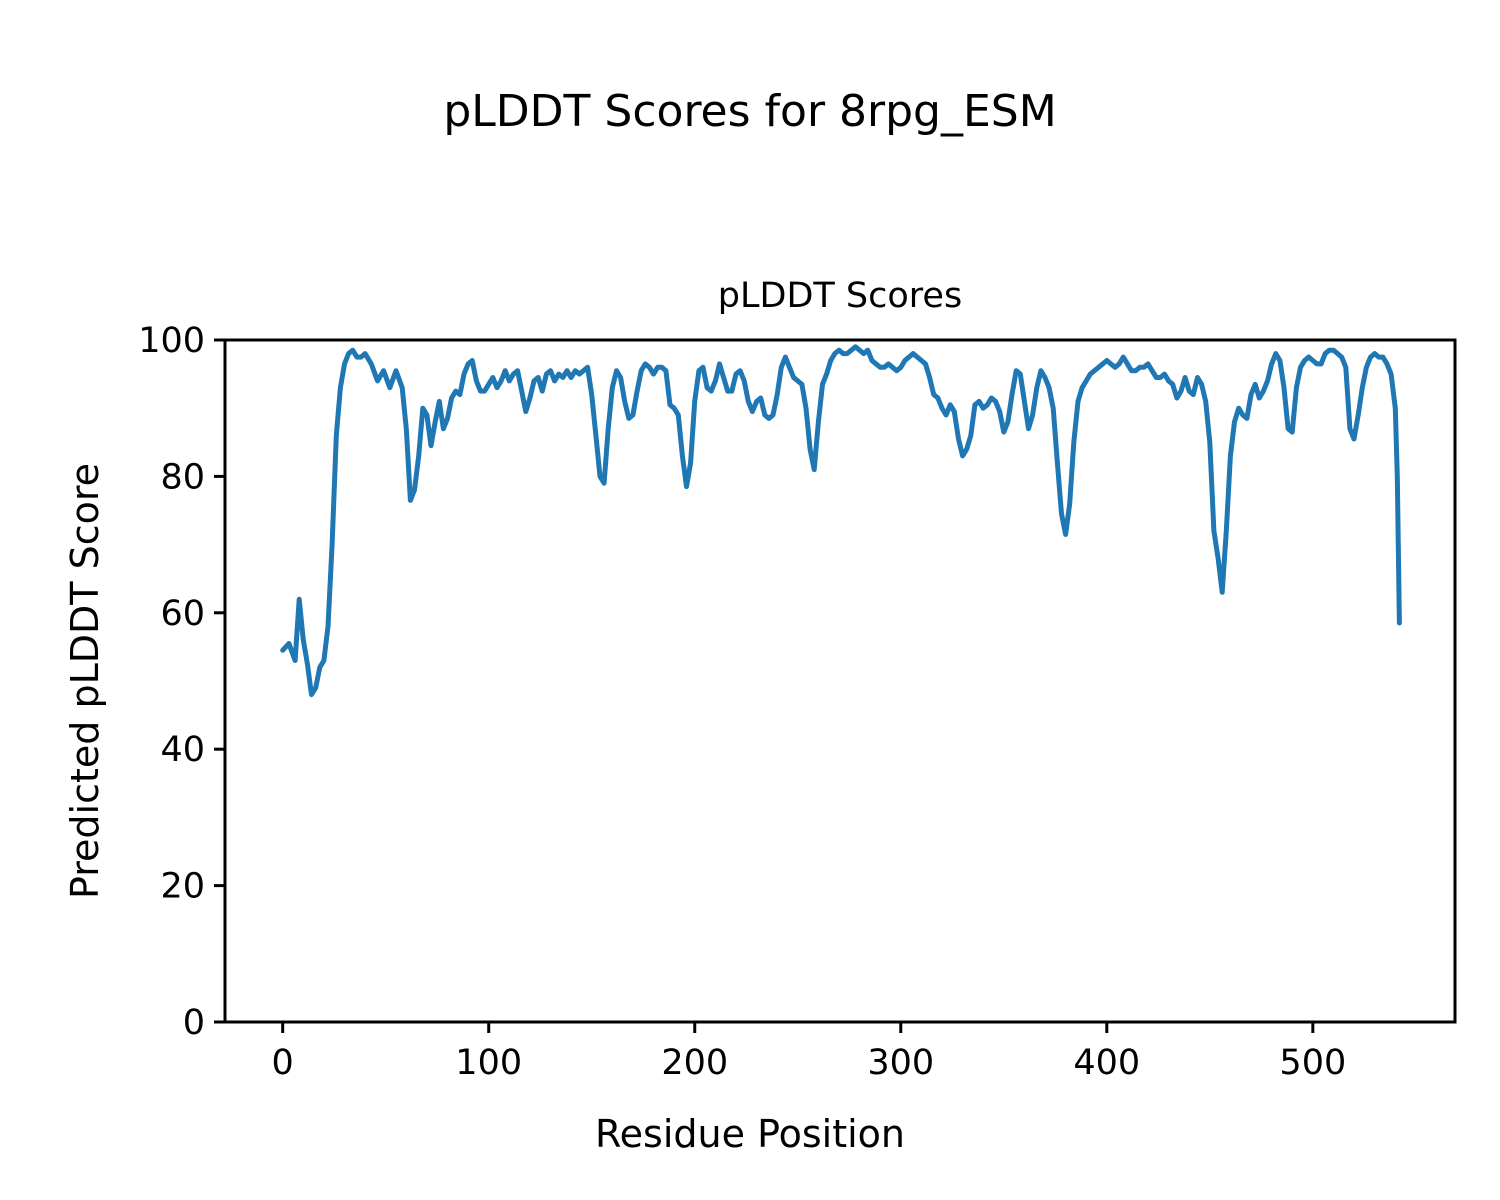 This screenshot has width=1500, height=1200. Describe the element at coordinates (840, 296) in the screenshot. I see `axes-title: pLDDT Scores` at that location.